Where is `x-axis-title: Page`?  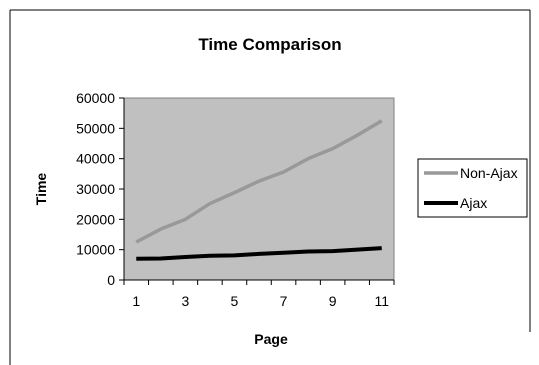
x-axis-title: Page is located at coordinates (271, 339).